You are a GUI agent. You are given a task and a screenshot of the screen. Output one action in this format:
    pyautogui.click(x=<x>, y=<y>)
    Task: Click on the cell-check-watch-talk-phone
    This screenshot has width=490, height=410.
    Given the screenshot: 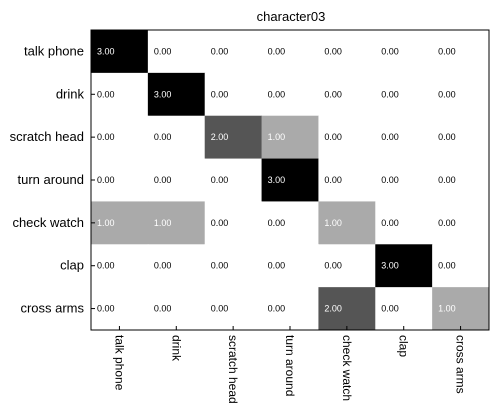 What is the action you would take?
    pyautogui.click(x=120, y=223)
    